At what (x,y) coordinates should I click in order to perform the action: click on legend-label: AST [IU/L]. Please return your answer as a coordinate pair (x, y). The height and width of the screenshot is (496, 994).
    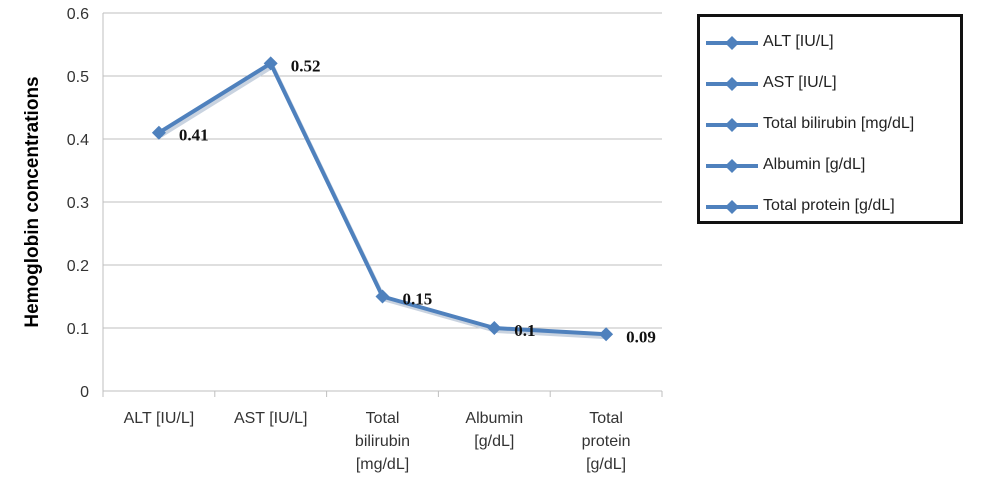
    Looking at the image, I should click on (800, 82).